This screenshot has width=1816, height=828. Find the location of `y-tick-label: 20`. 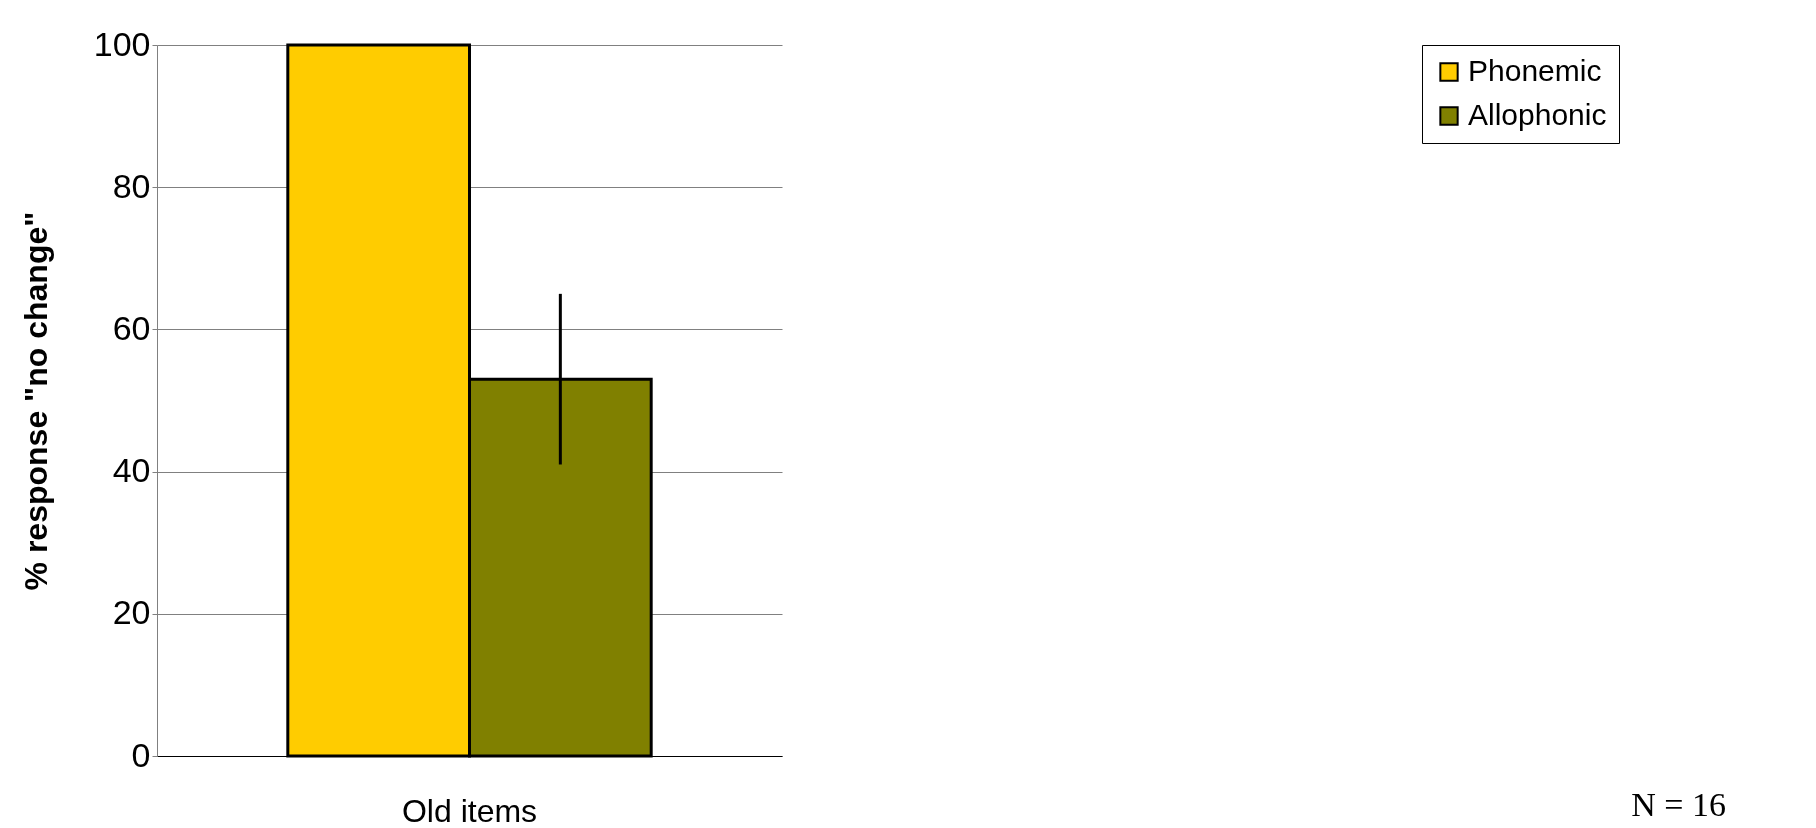

y-tick-label: 20 is located at coordinates (131, 612).